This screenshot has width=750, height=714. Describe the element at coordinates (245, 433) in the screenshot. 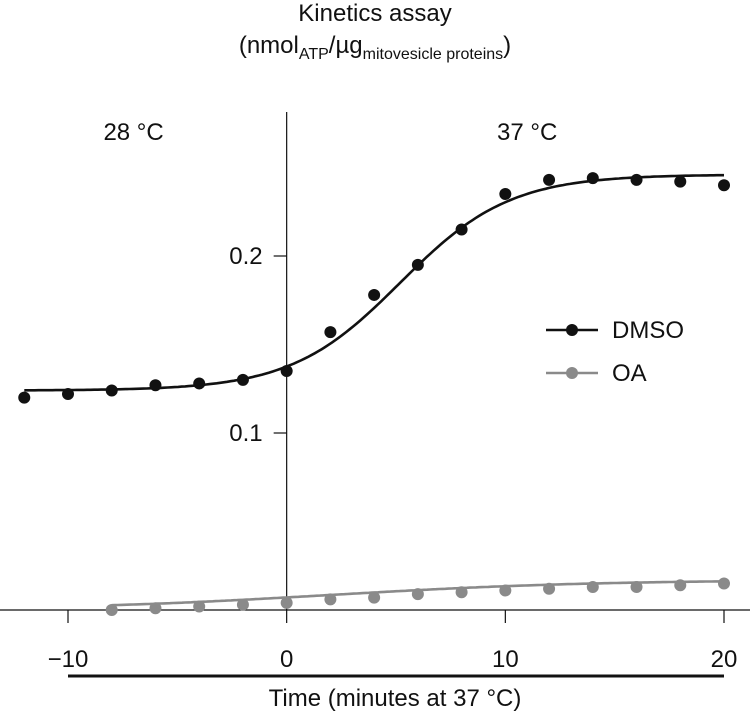

I see `y-tick-label: 0.1` at that location.